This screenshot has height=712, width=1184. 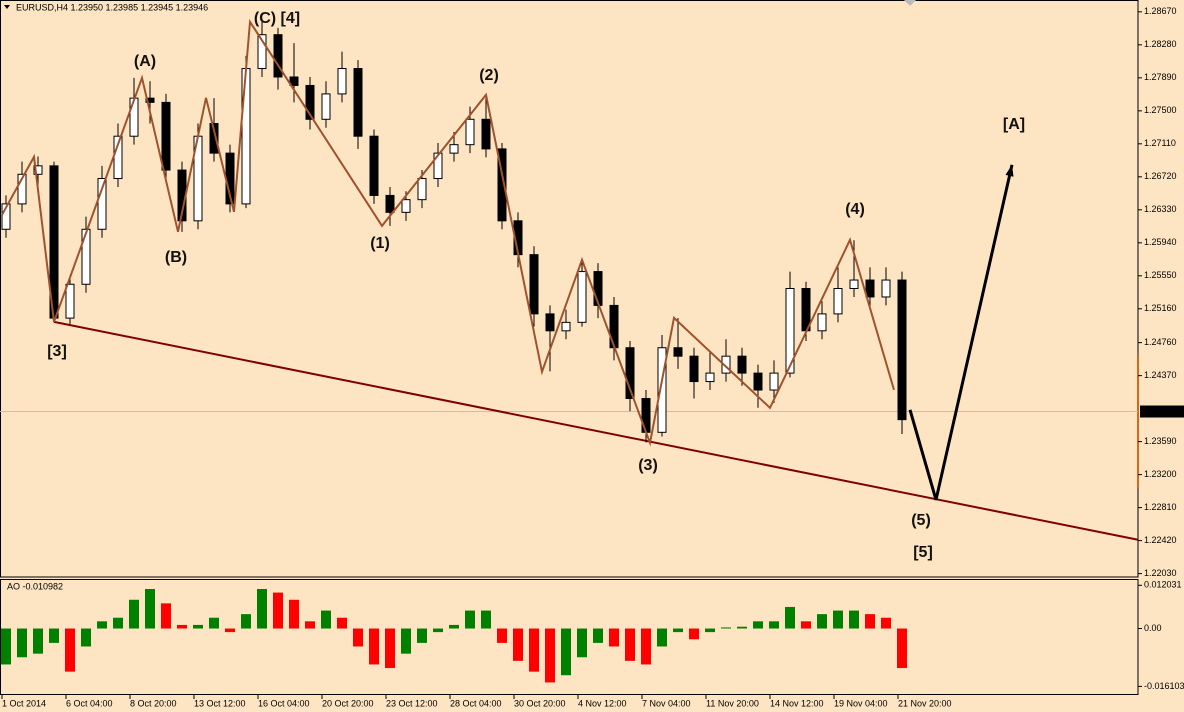 What do you see at coordinates (1164, 686) in the screenshot?
I see `y-tick-label: -0.016103` at bounding box center [1164, 686].